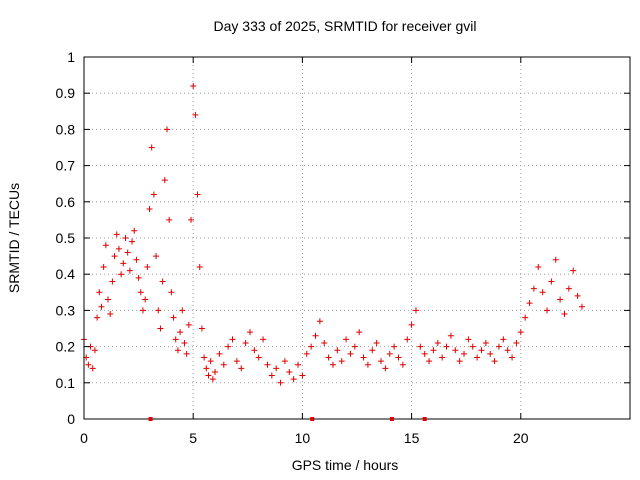 The height and width of the screenshot is (480, 640). What do you see at coordinates (521, 438) in the screenshot?
I see `x-tick-label: 20` at bounding box center [521, 438].